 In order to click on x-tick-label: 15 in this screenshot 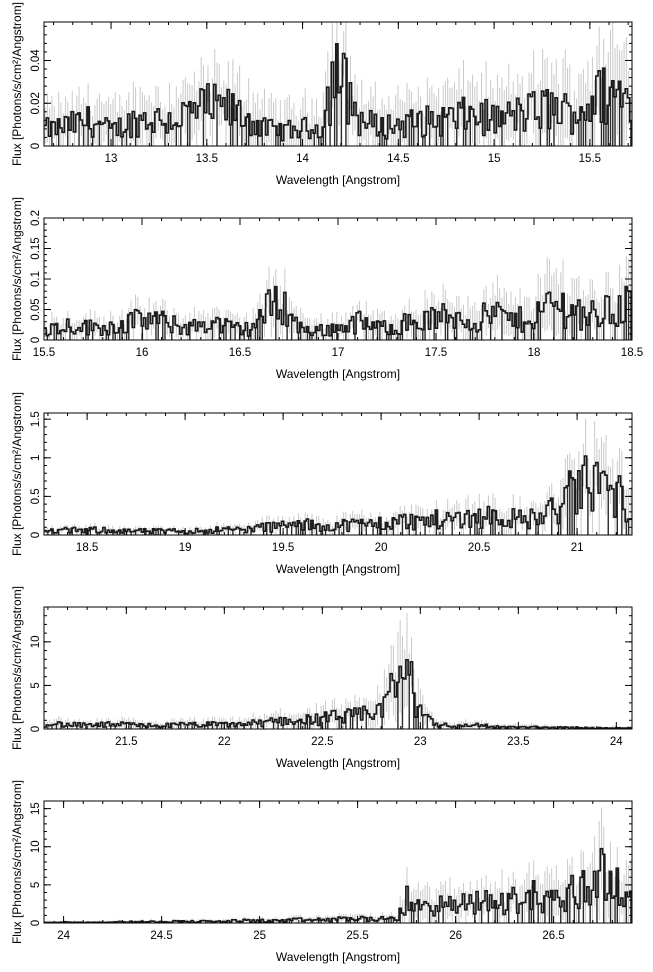, I will do `click(494, 159)`.